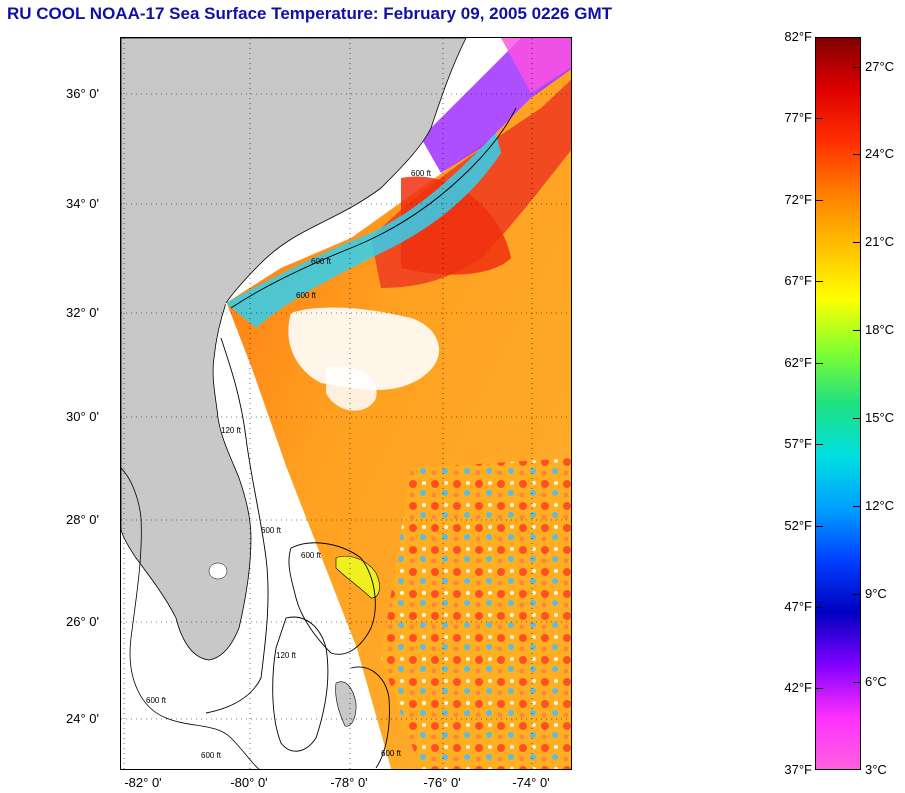  What do you see at coordinates (300, 684) in the screenshot?
I see `contour-120ft` at bounding box center [300, 684].